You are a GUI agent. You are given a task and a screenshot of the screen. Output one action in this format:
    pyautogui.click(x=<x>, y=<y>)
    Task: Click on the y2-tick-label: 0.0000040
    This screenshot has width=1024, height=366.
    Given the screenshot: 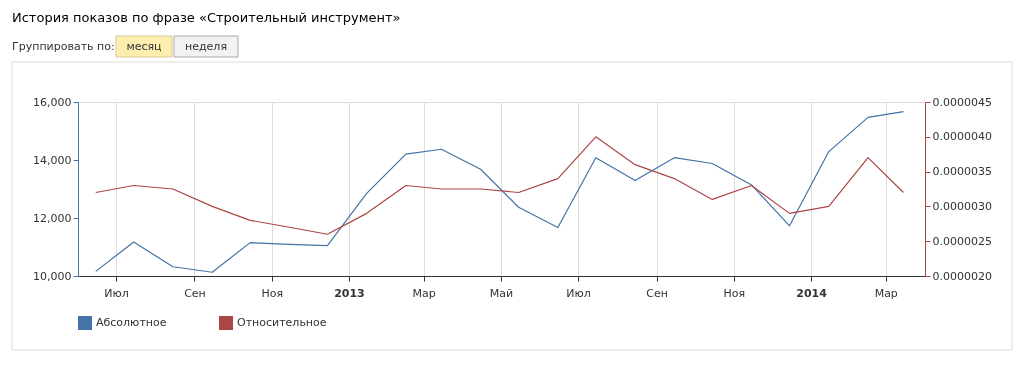 What is the action you would take?
    pyautogui.click(x=962, y=137)
    